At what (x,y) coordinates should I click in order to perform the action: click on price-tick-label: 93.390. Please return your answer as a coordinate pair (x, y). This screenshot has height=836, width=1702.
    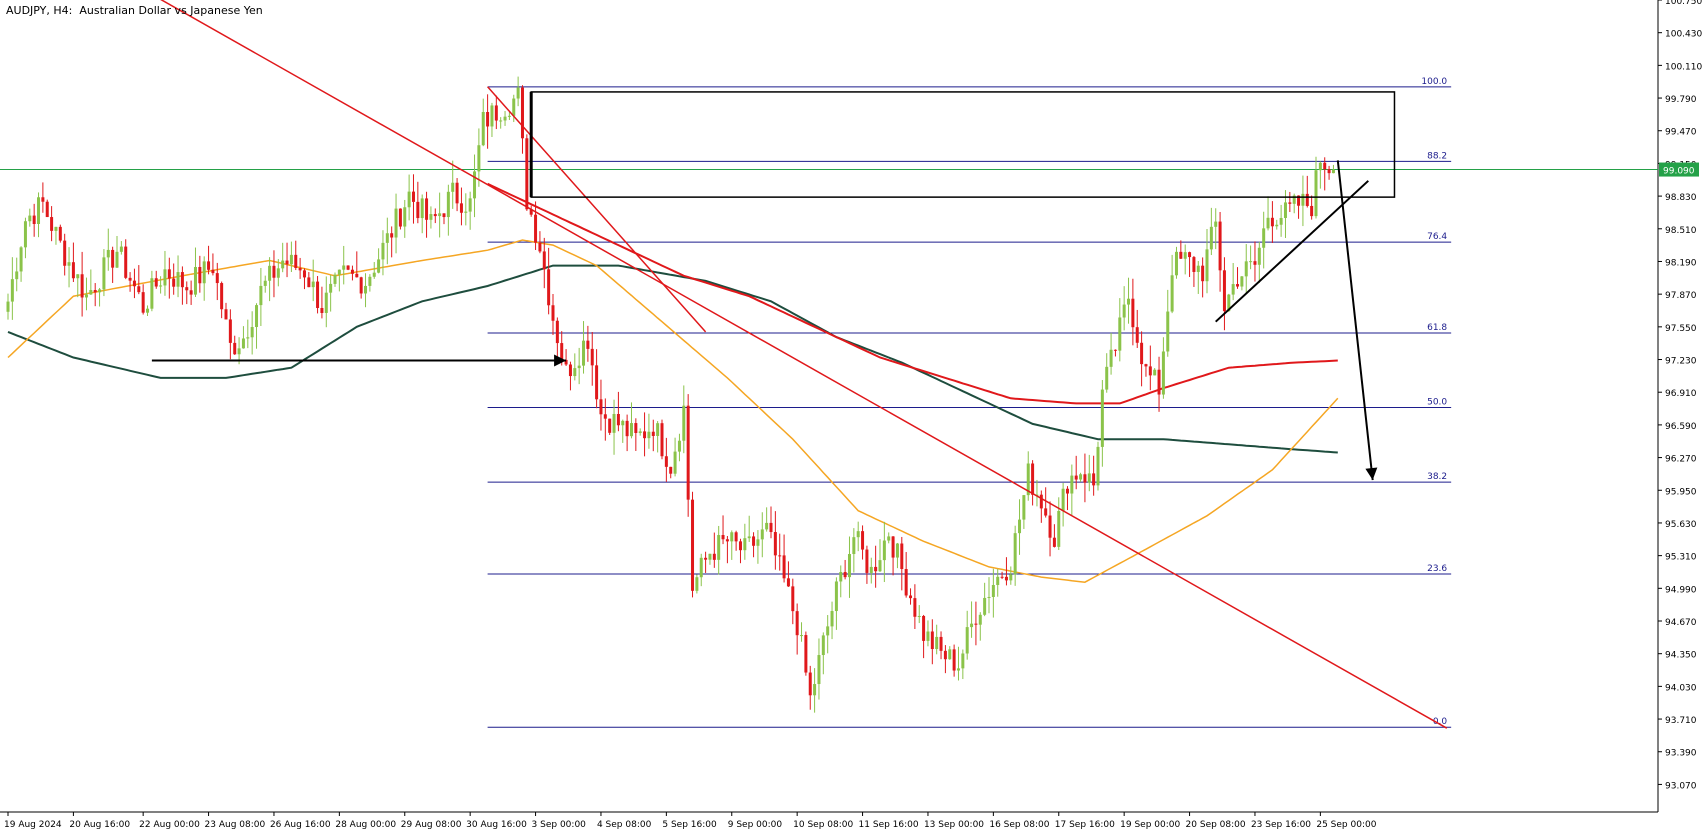
    Looking at the image, I should click on (1681, 754).